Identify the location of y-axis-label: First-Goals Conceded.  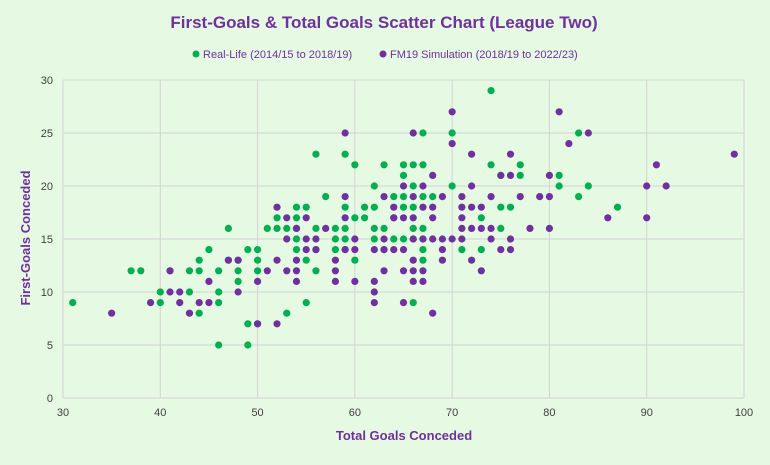
(25, 237).